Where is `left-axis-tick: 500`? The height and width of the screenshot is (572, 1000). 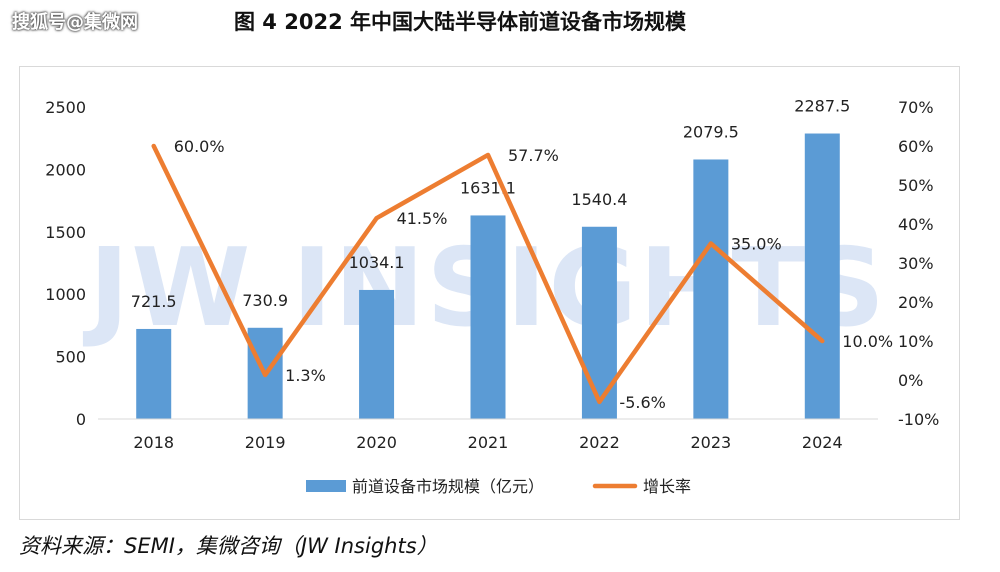 left-axis-tick: 500 is located at coordinates (70, 357).